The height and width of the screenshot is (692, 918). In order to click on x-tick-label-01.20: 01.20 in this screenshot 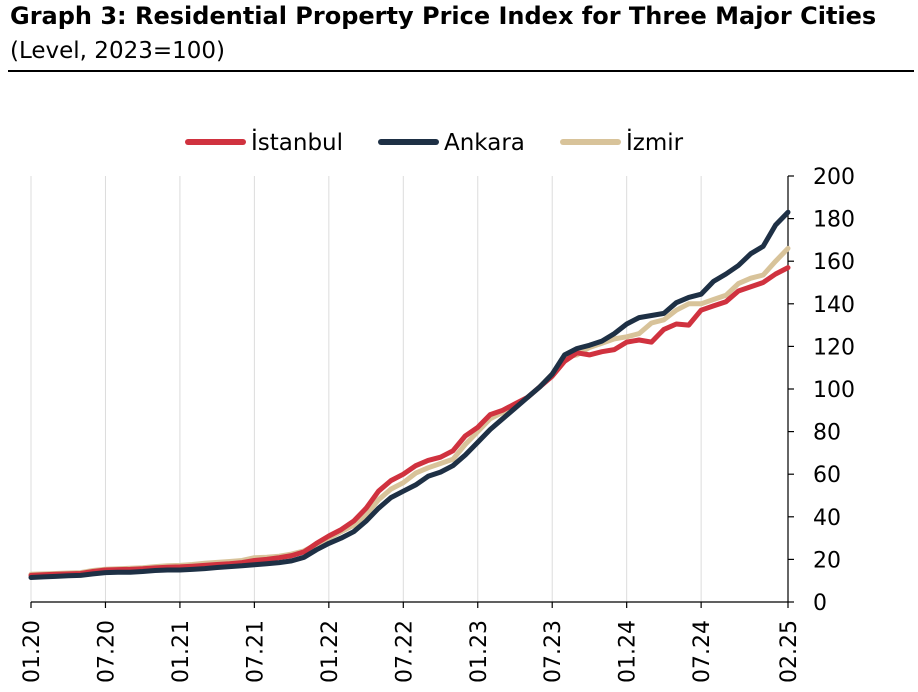, I will do `click(32, 651)`.